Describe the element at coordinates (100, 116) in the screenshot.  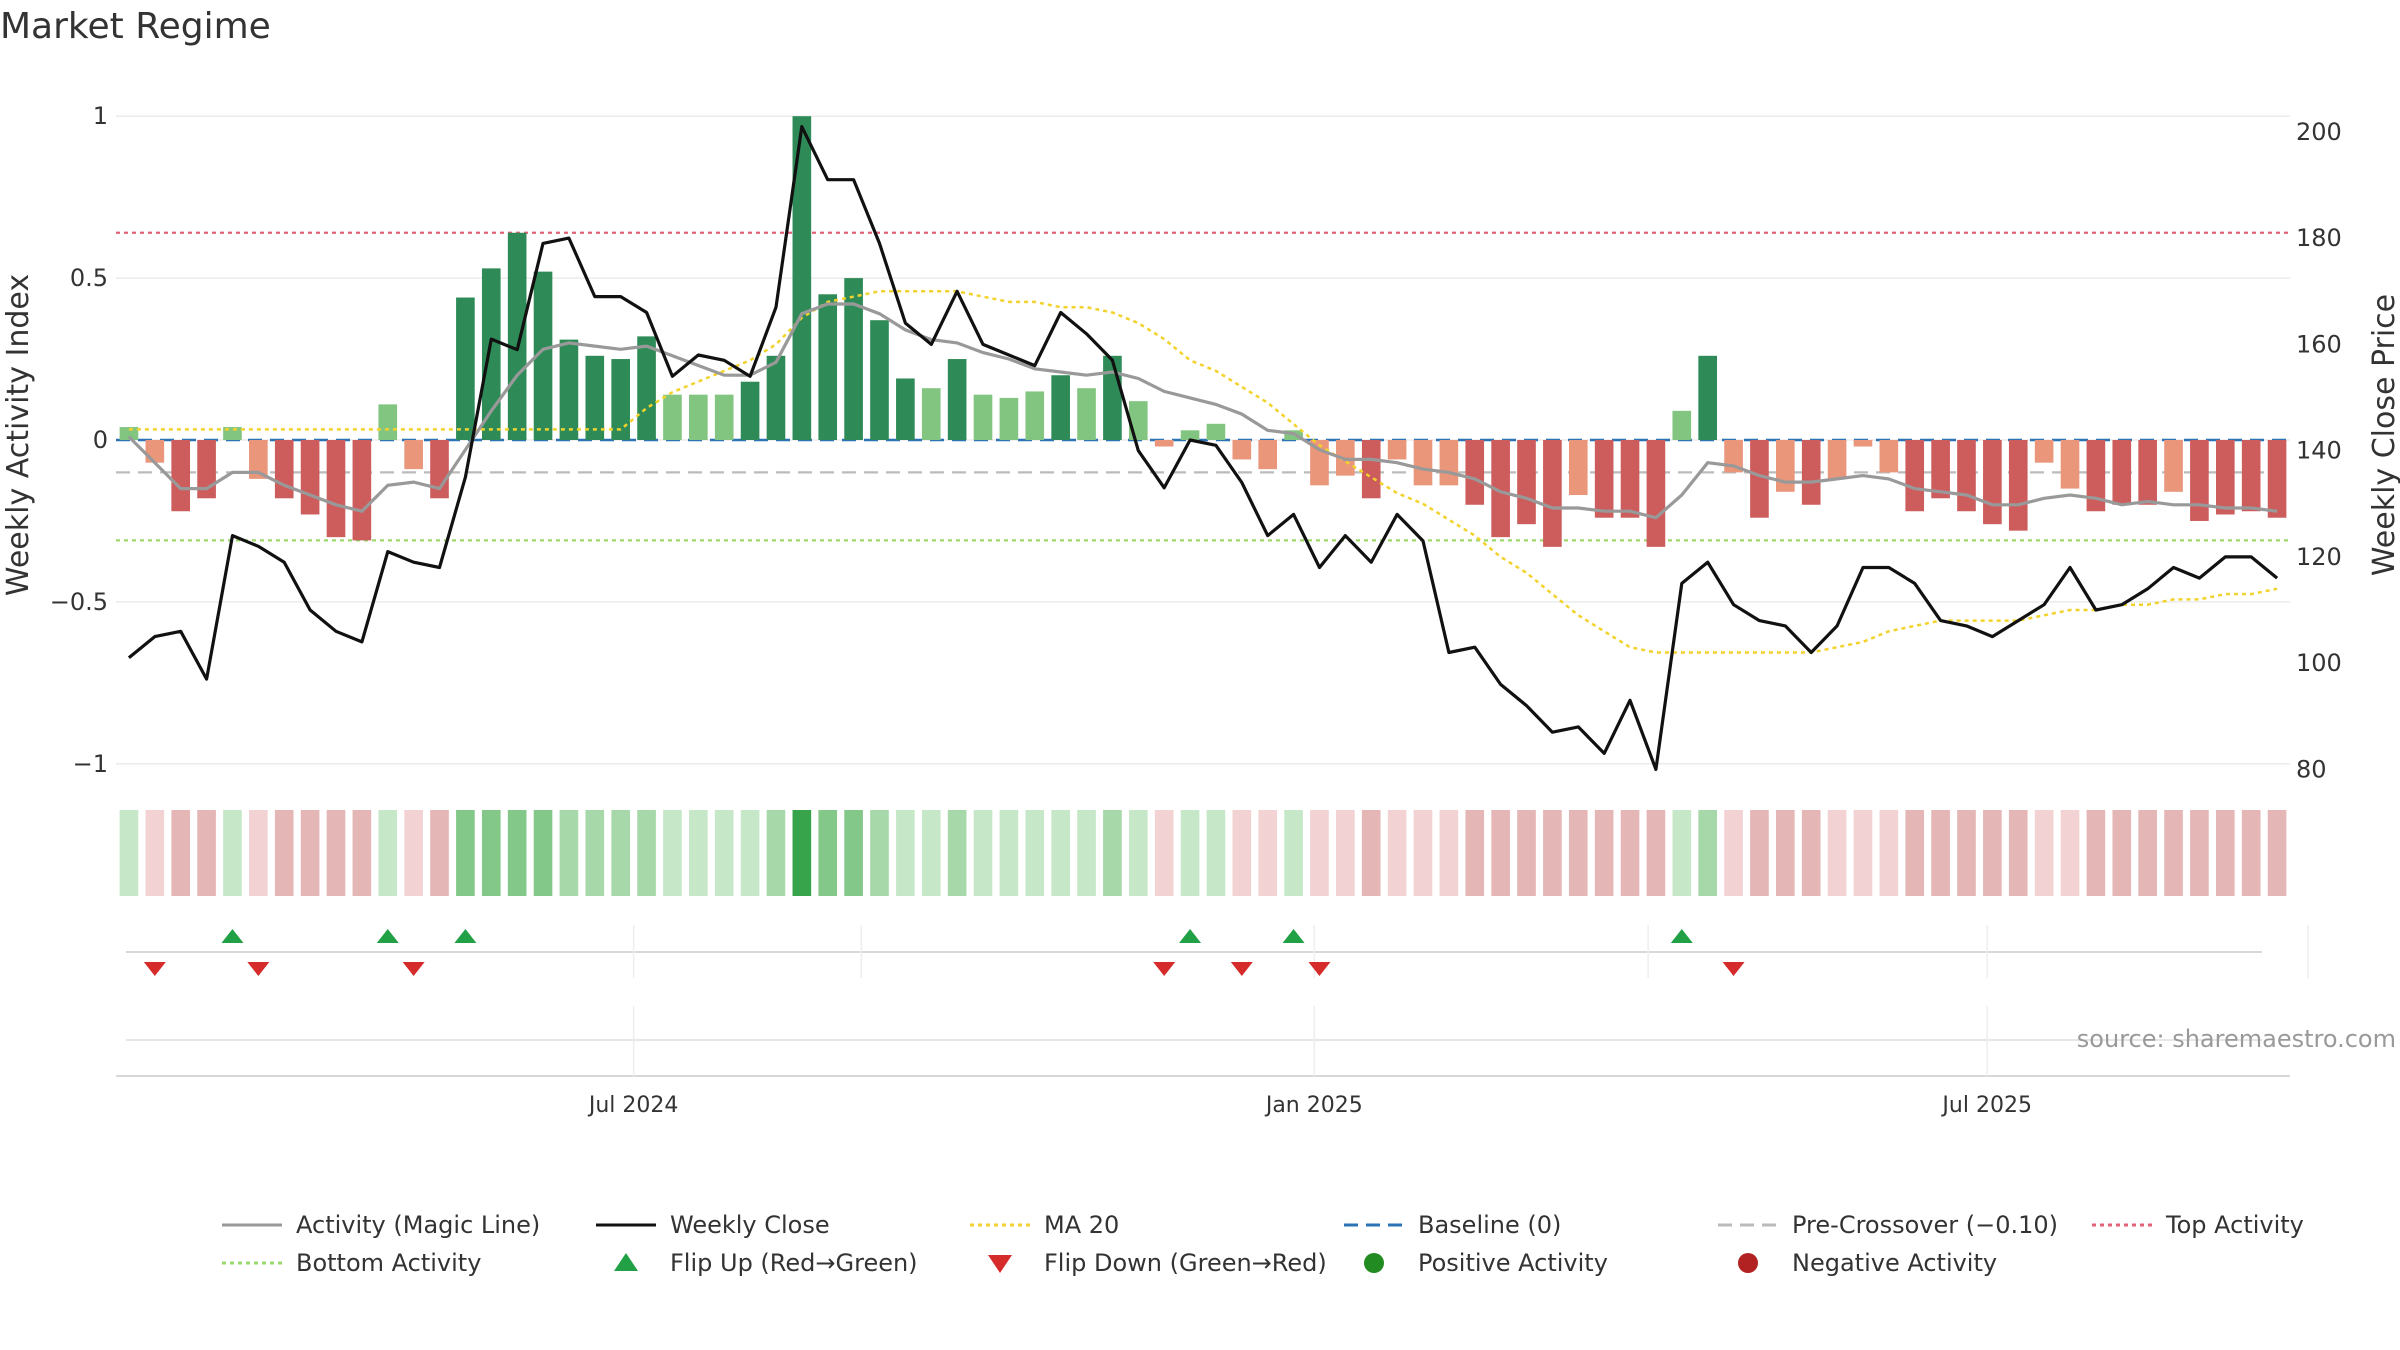
I see `y-tick-label: 1` at that location.